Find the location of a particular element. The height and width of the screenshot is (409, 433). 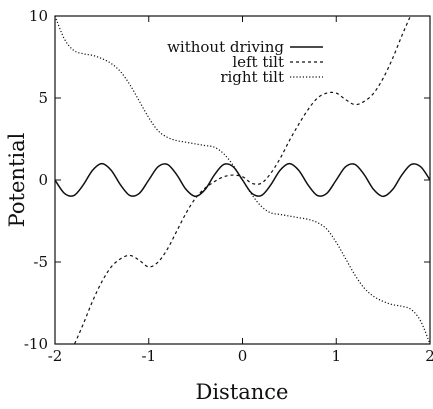

legend-label: without driving is located at coordinates (225, 47).